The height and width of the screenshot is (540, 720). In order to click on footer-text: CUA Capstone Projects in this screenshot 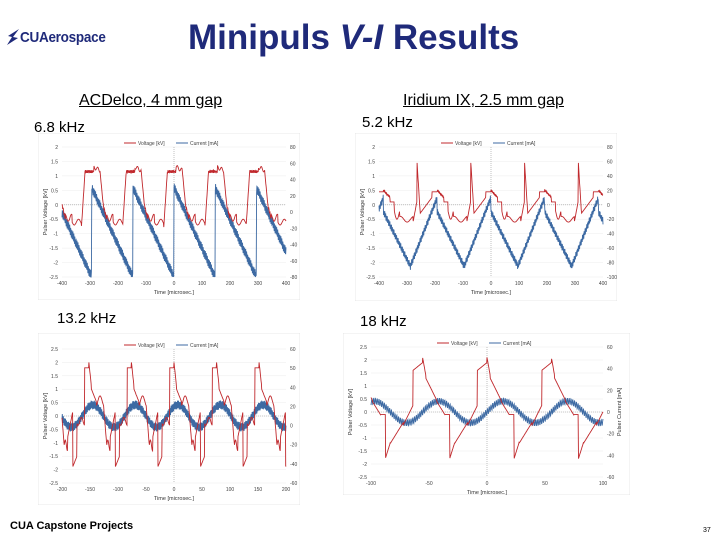, I will do `click(72, 526)`.